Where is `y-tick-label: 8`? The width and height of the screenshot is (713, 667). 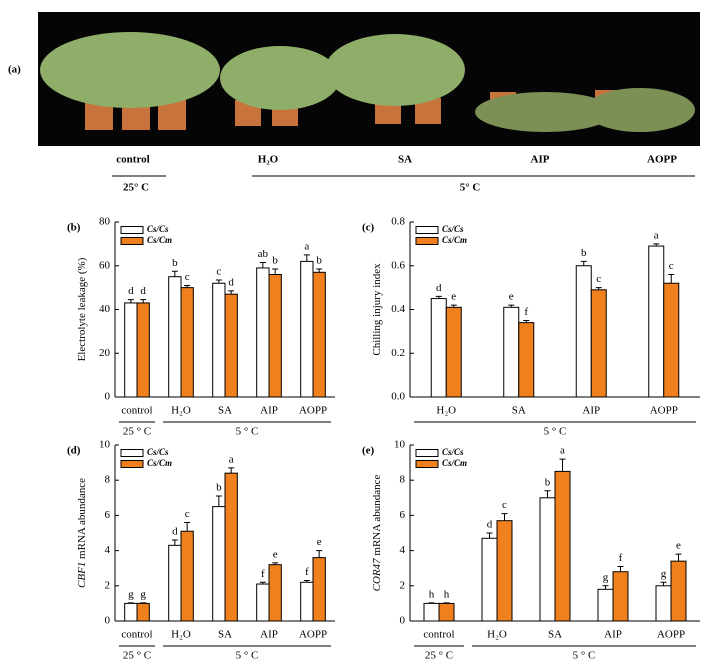
y-tick-label: 8 is located at coordinates (108, 480).